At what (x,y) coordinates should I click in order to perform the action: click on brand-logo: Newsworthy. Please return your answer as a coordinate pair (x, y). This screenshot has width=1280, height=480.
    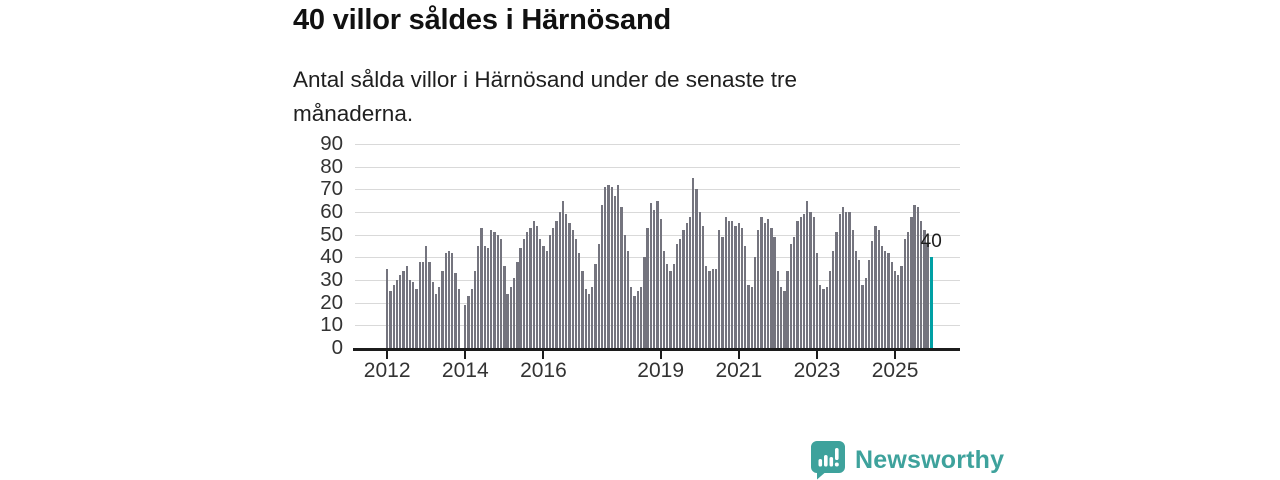
    Looking at the image, I should click on (907, 460).